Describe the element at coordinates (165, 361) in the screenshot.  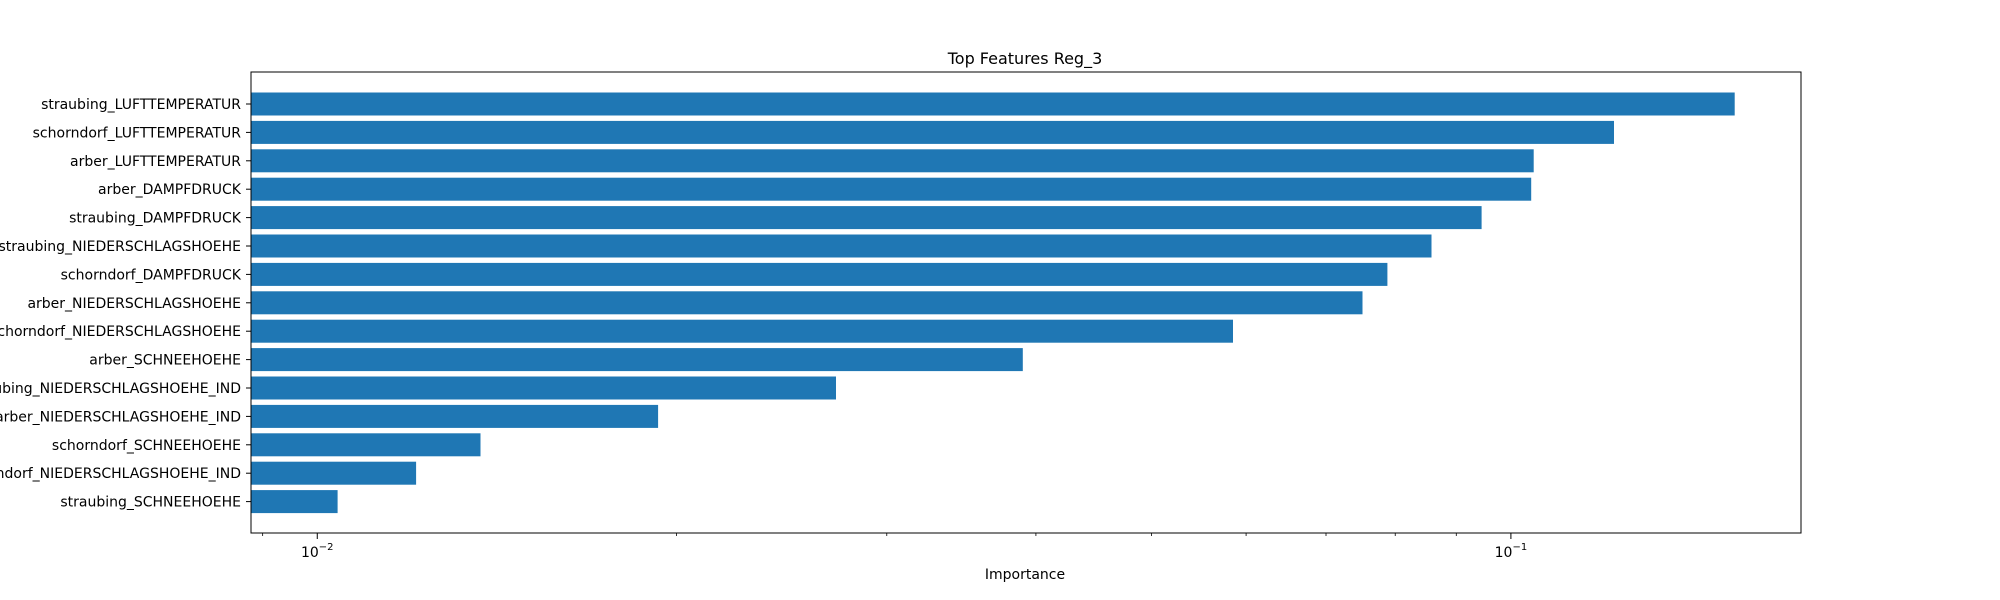
I see `y-tick-label: arber_SCHNEEHOEHE` at that location.